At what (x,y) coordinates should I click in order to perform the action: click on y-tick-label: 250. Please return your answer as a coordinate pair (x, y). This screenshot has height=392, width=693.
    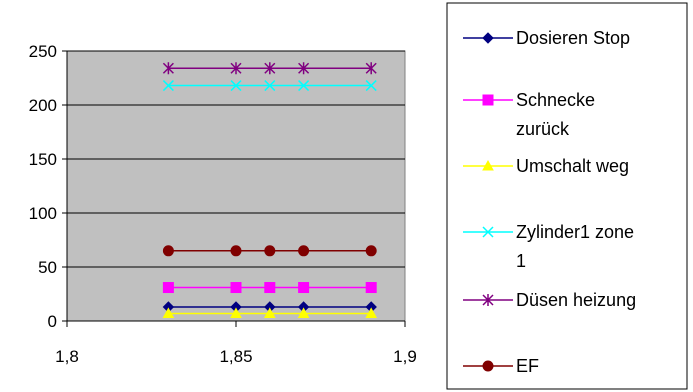
    Looking at the image, I should click on (43, 51).